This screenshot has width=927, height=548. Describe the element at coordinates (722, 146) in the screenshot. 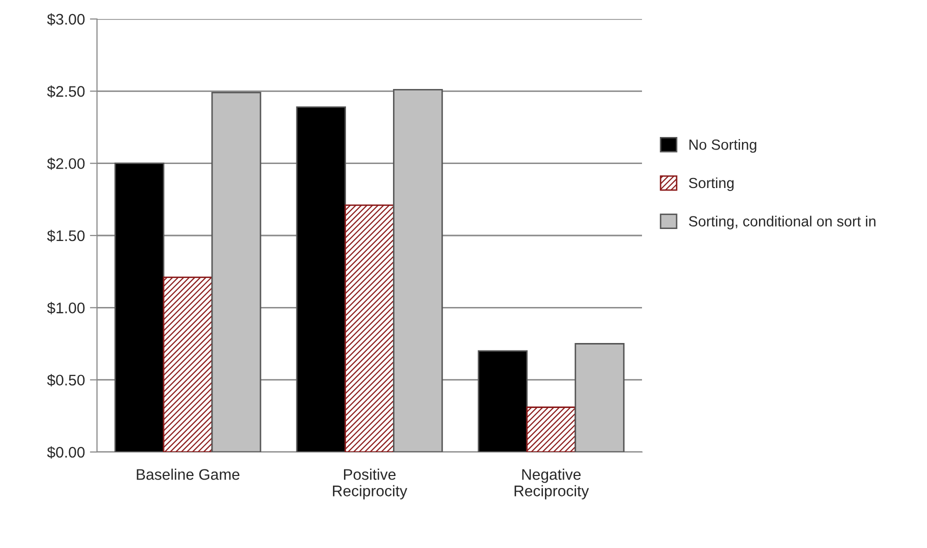

I see `legend-label: No Sorting` at that location.